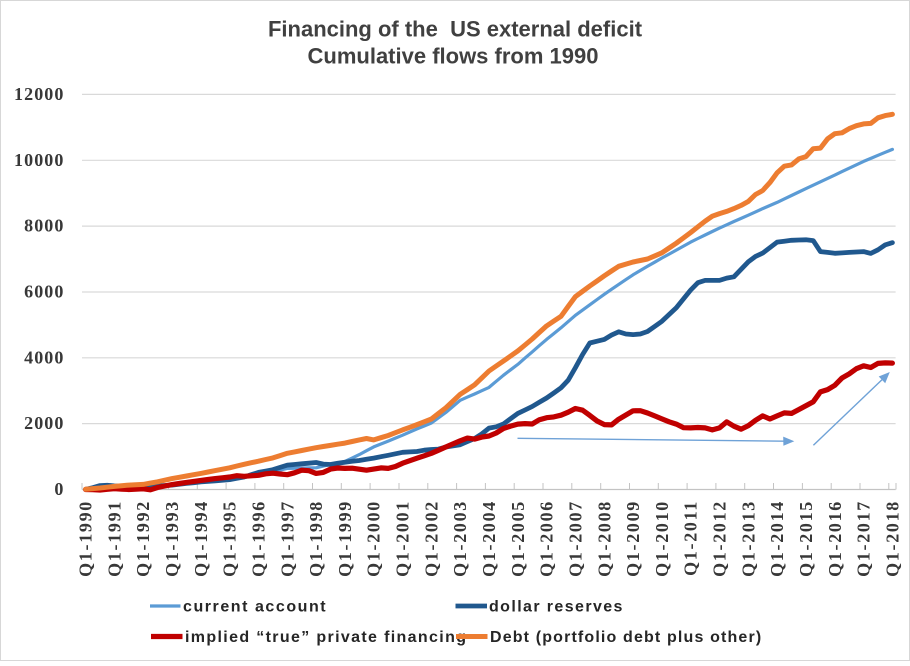 The height and width of the screenshot is (666, 910). I want to click on svg-text: 2000, so click(44, 423).